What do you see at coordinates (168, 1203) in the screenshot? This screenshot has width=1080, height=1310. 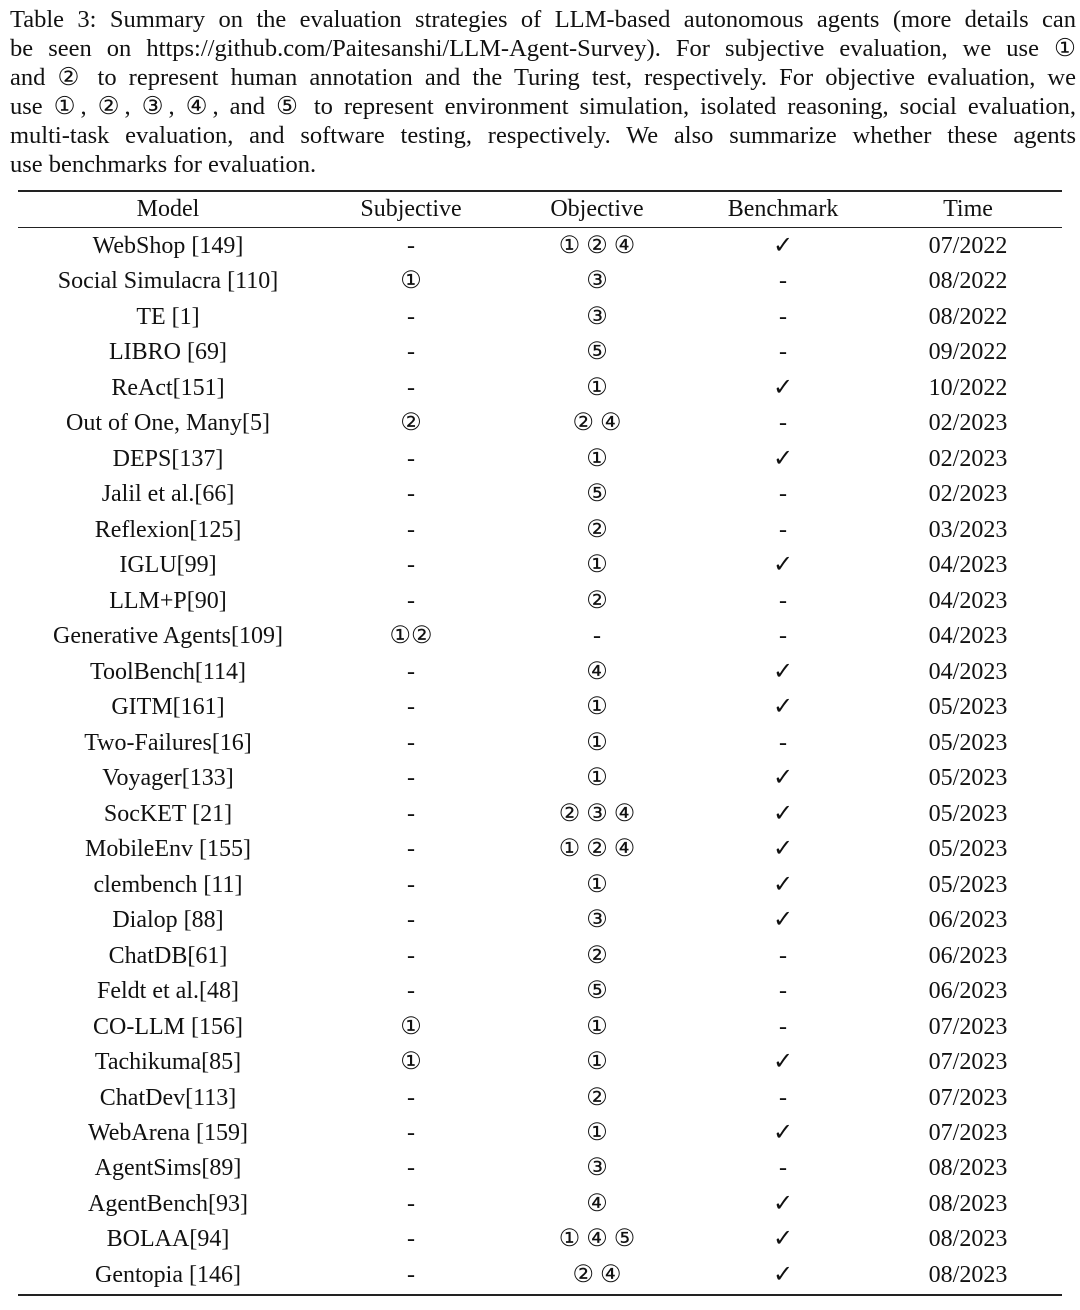 I see `table-cell: AgentBench[93]` at bounding box center [168, 1203].